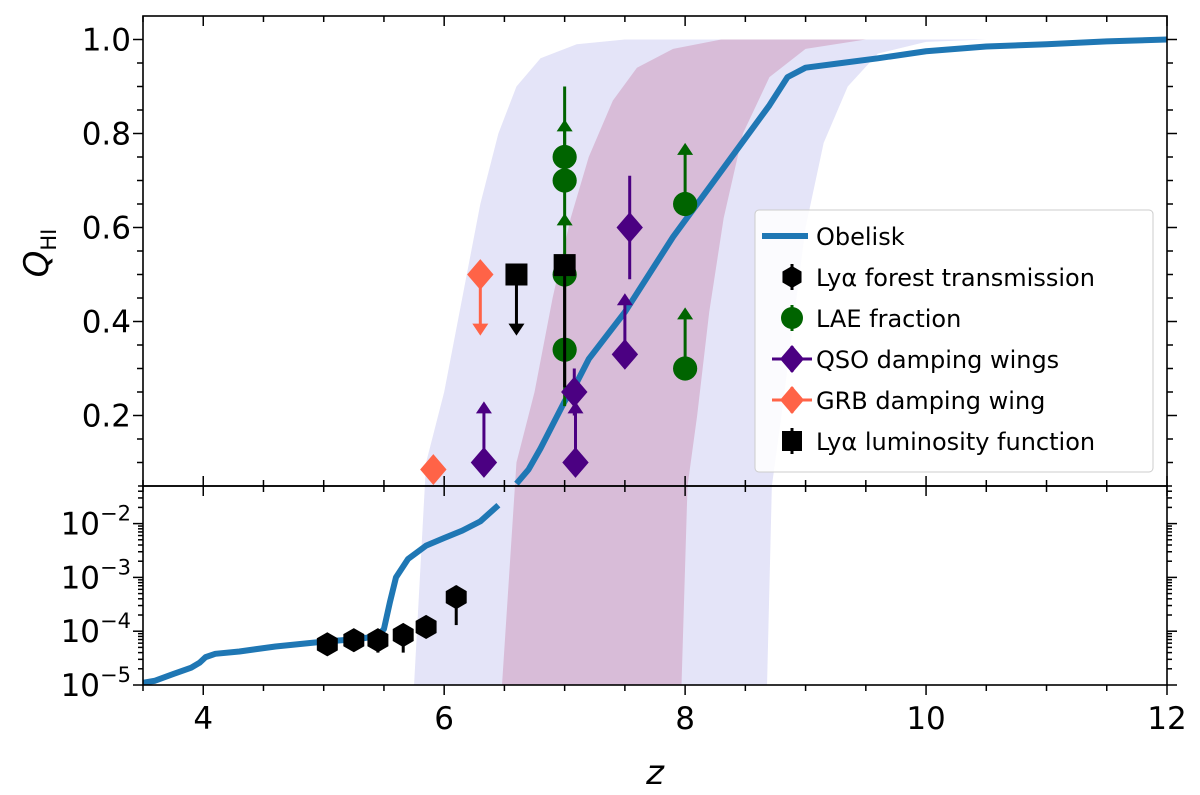  I want to click on grb-limit-arrow, so click(480, 329).